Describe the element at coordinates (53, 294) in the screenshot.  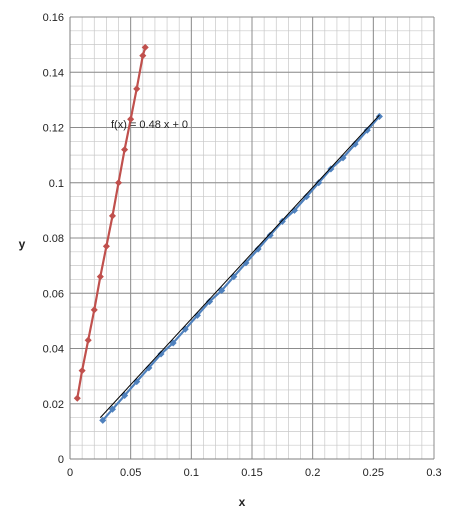
I see `y-tick-label: 0.06` at that location.